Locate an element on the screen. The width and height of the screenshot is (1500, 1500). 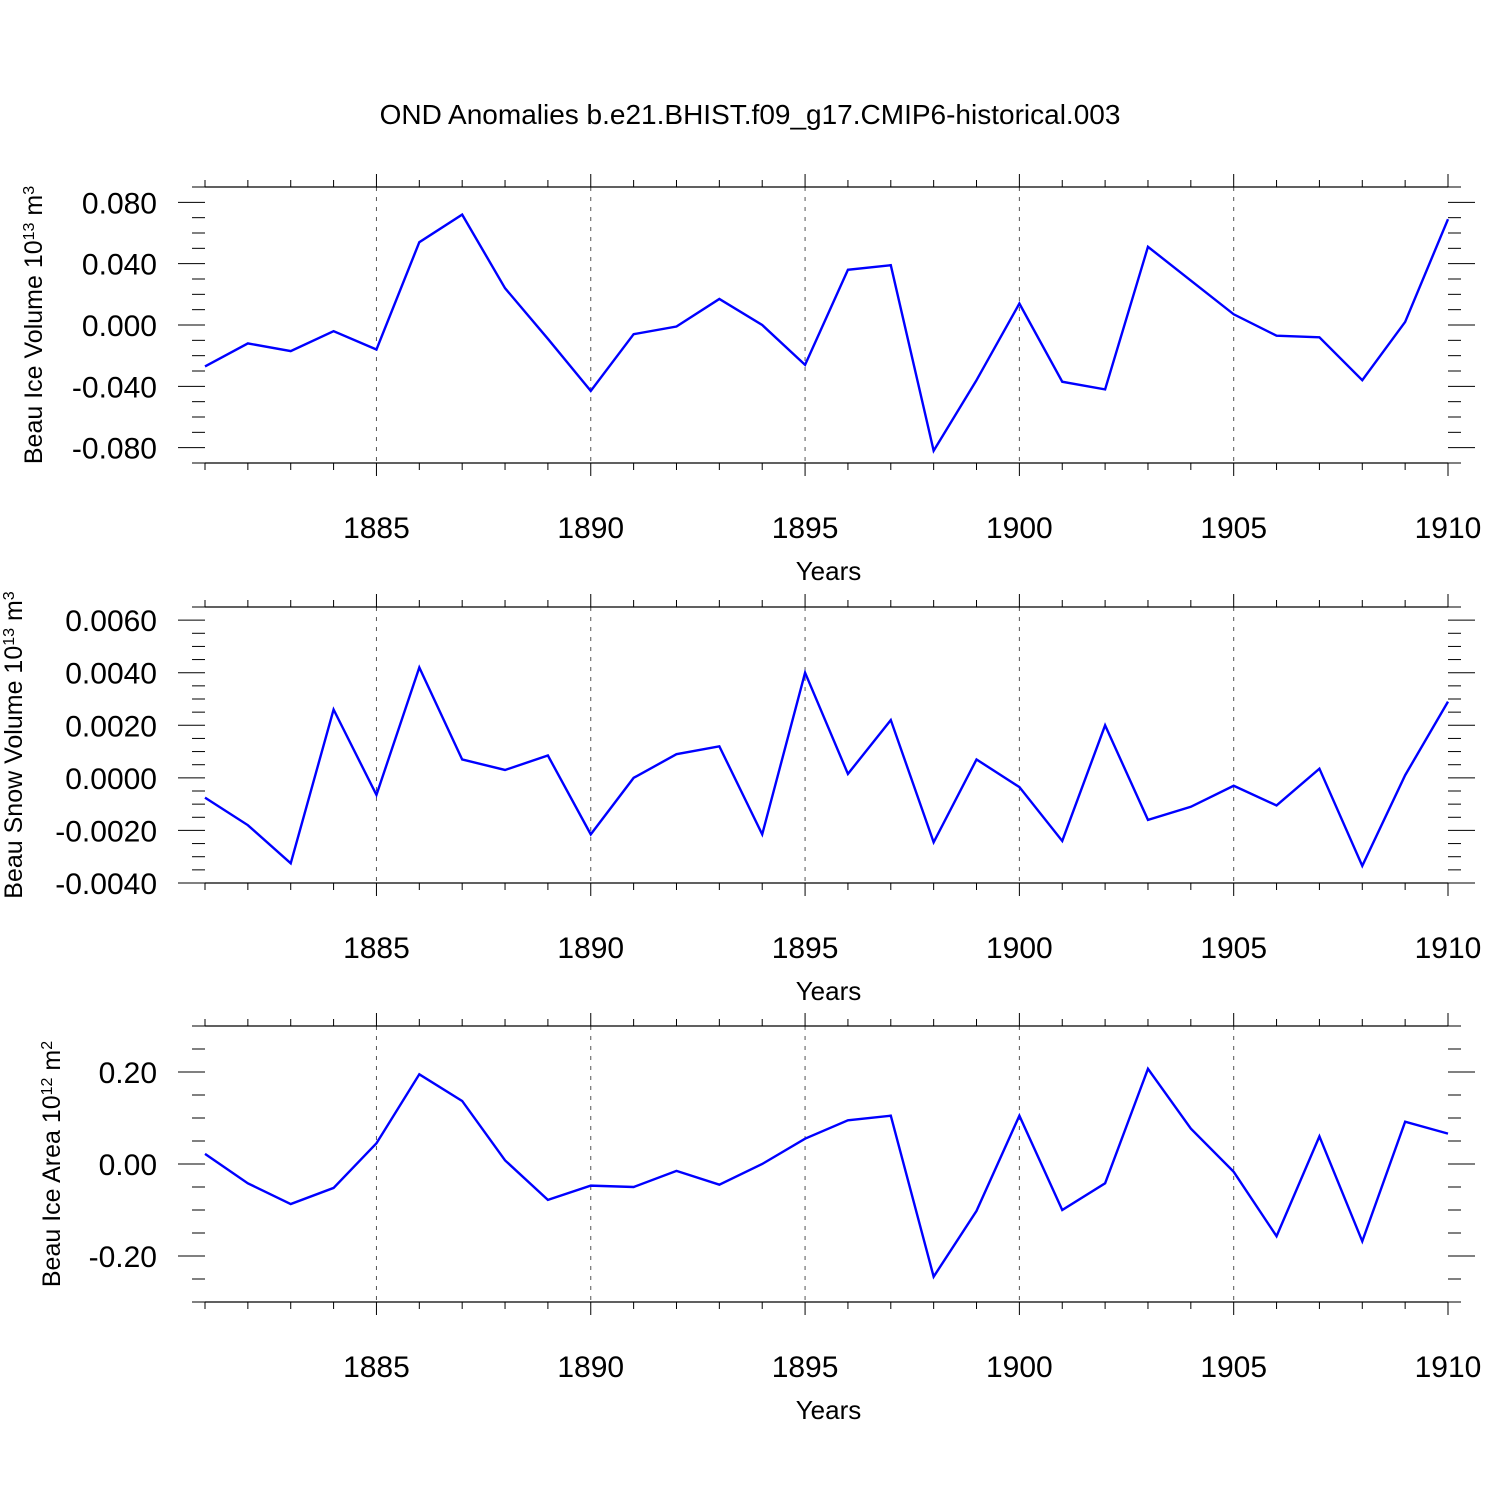
y-tick-label: 0.000 is located at coordinates (119, 326).